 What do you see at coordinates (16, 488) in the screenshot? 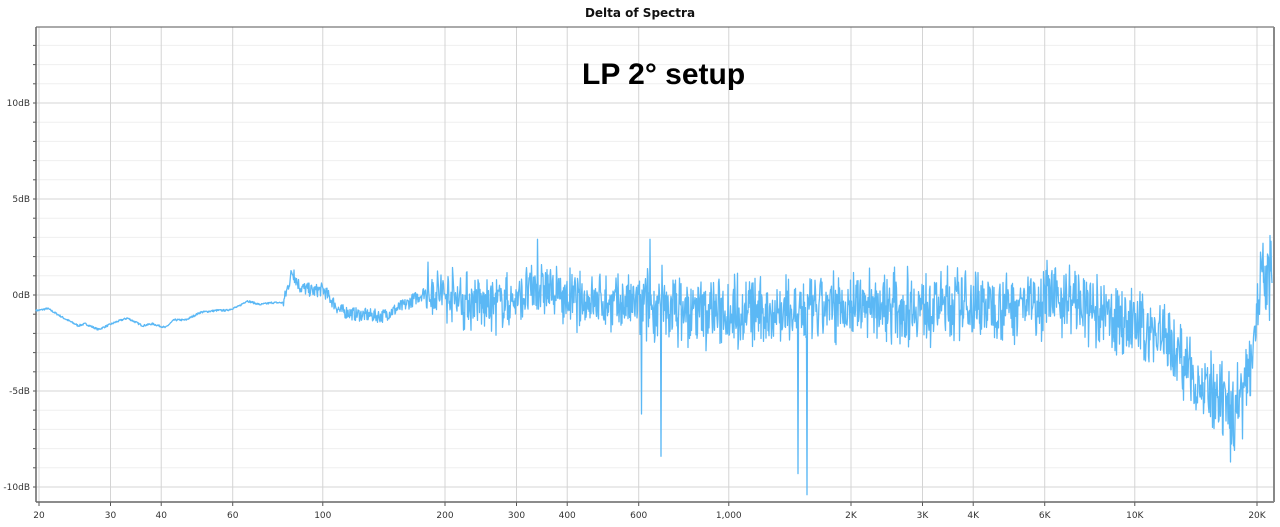
I see `y-tick-label: -10dB` at bounding box center [16, 488].